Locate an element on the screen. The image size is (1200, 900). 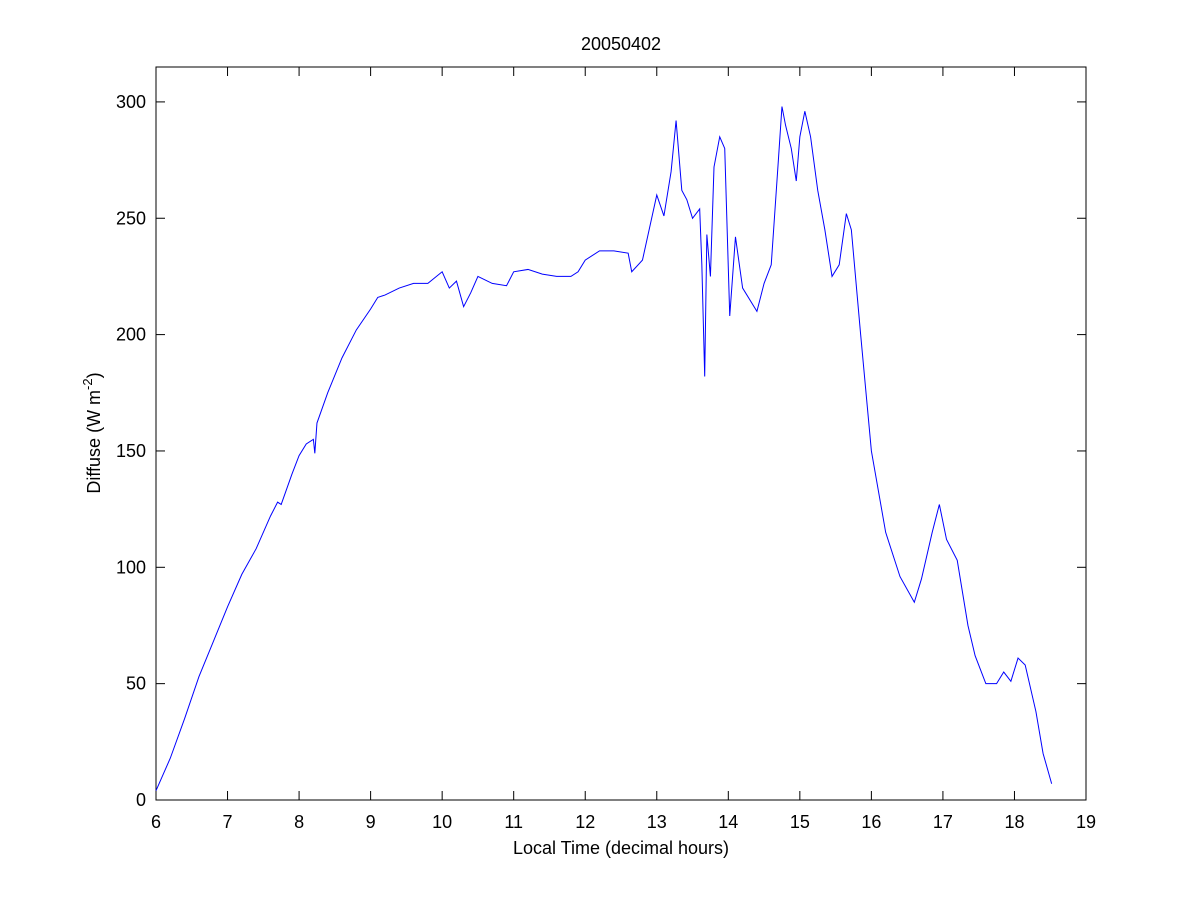
x-tick-label: 10 is located at coordinates (442, 822).